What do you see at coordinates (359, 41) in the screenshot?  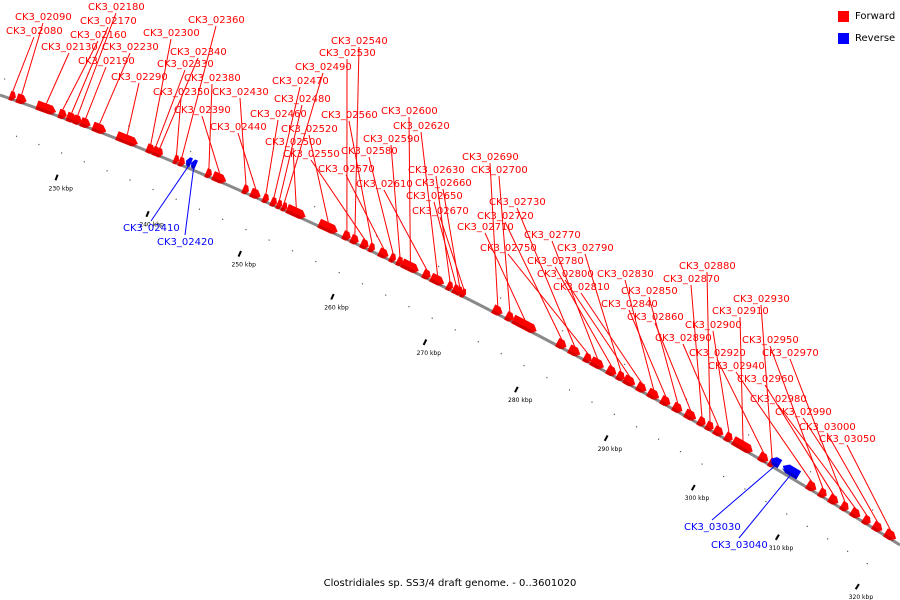 I see `gene-label: CK3_02540` at bounding box center [359, 41].